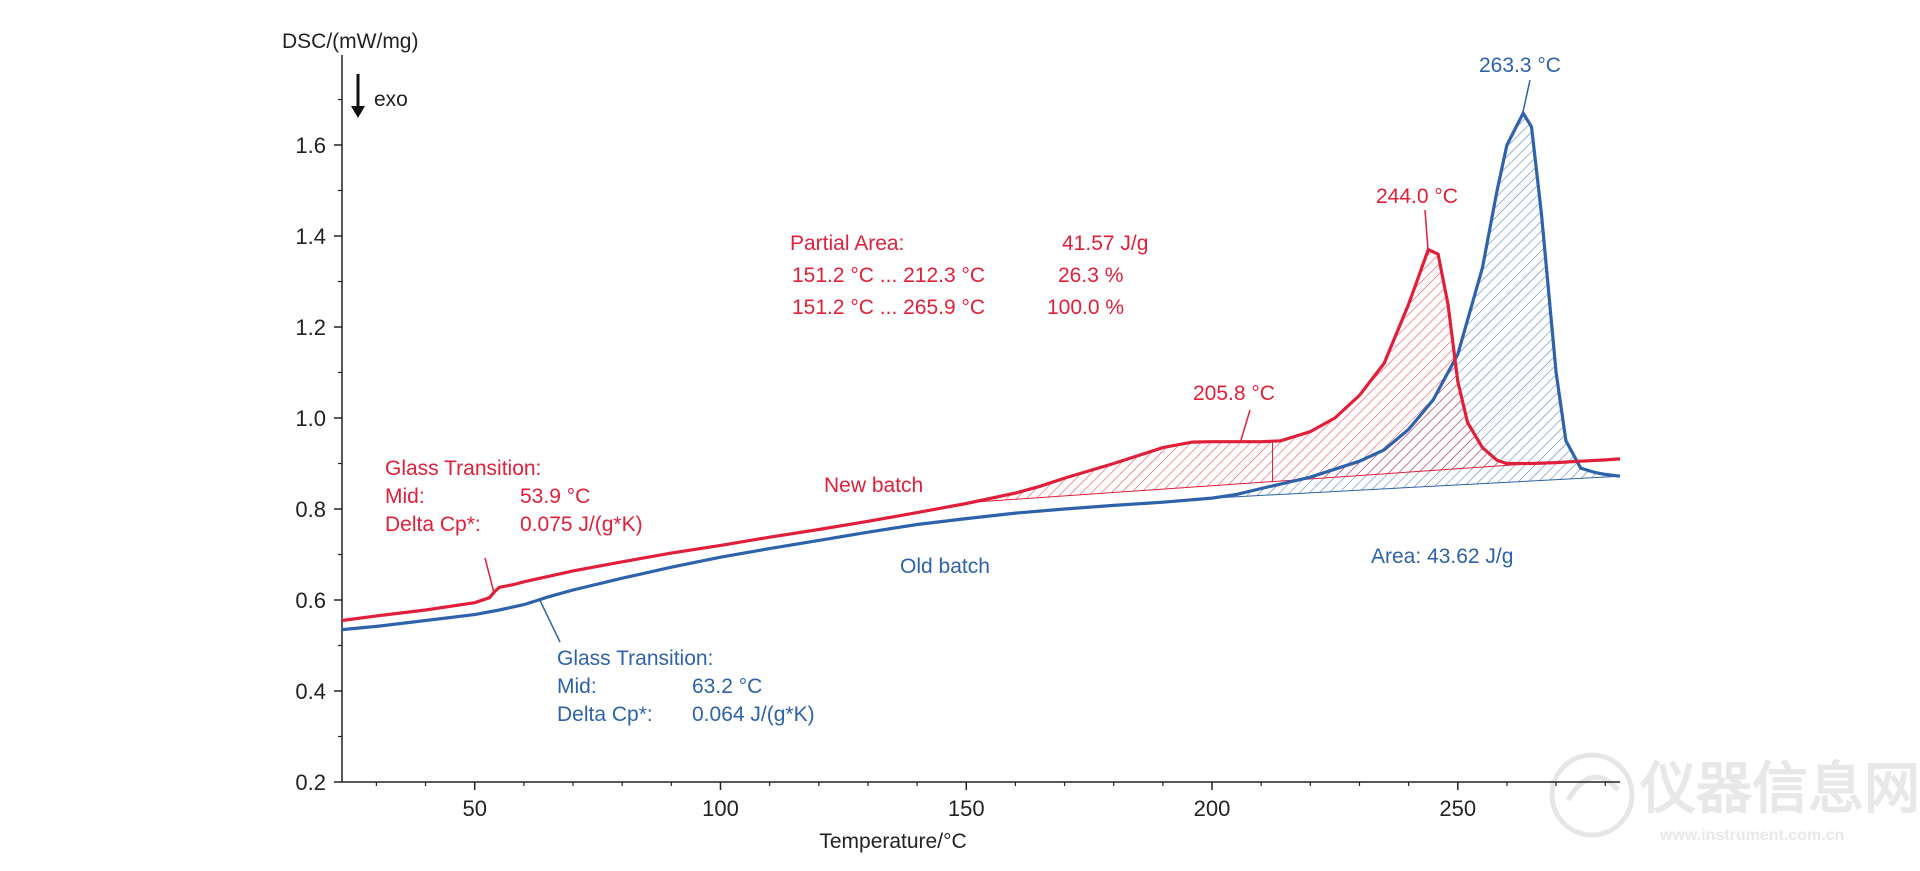 The width and height of the screenshot is (1920, 871). Describe the element at coordinates (310, 509) in the screenshot. I see `y-tick-label: 0.8` at that location.